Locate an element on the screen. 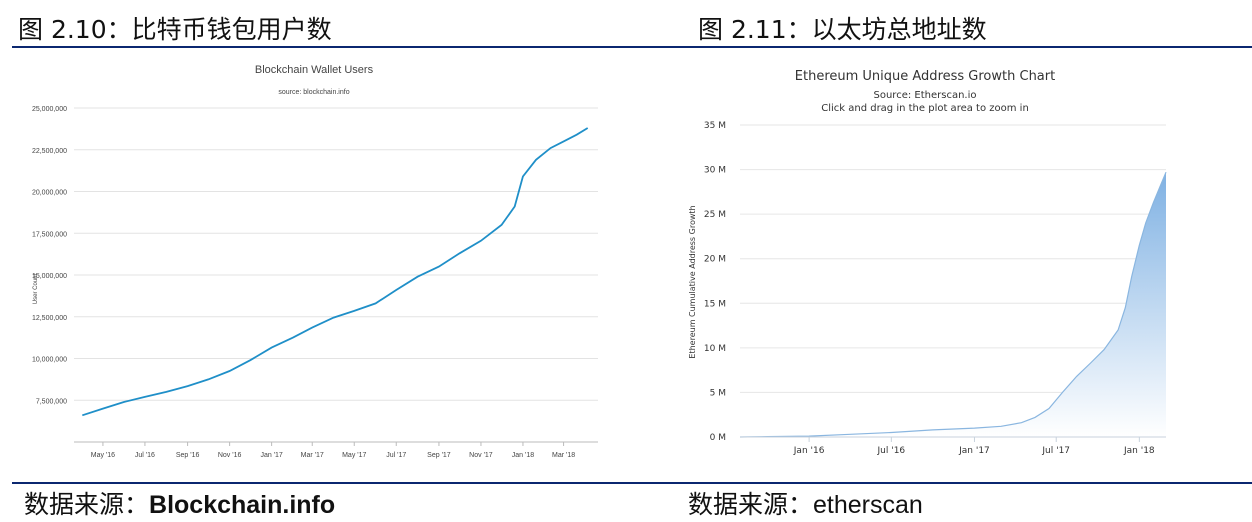 This screenshot has width=1252, height=522. btc-x-tick-label: Jul '17 is located at coordinates (396, 455).